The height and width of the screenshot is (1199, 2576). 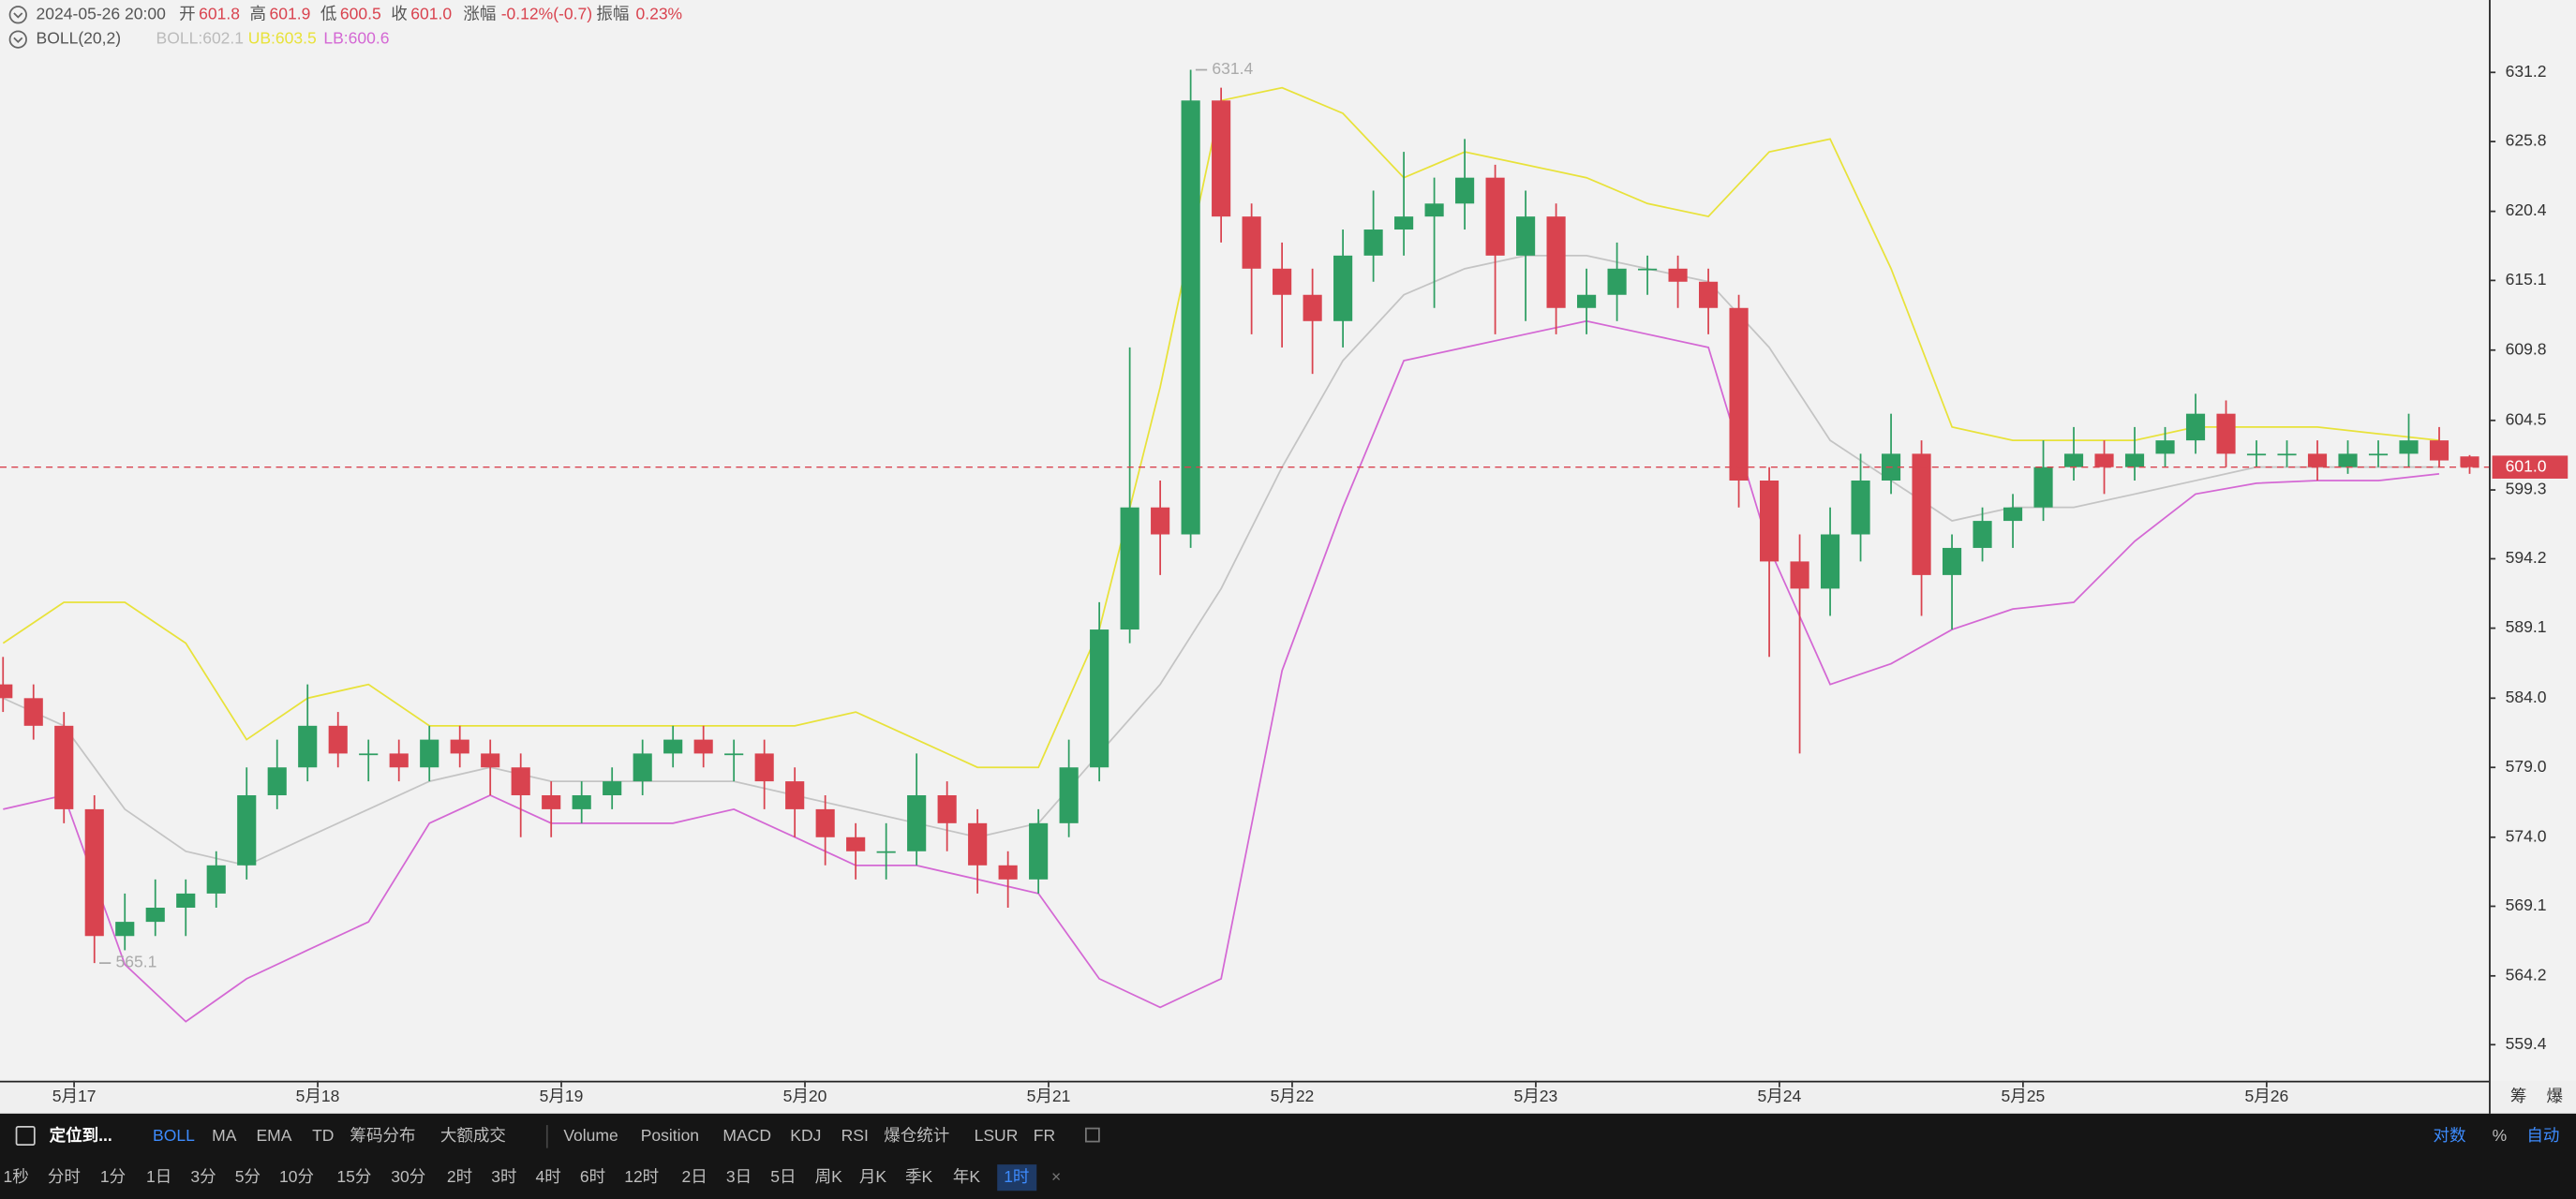 What do you see at coordinates (2542, 1135) in the screenshot?
I see `scale-button: 自动` at bounding box center [2542, 1135].